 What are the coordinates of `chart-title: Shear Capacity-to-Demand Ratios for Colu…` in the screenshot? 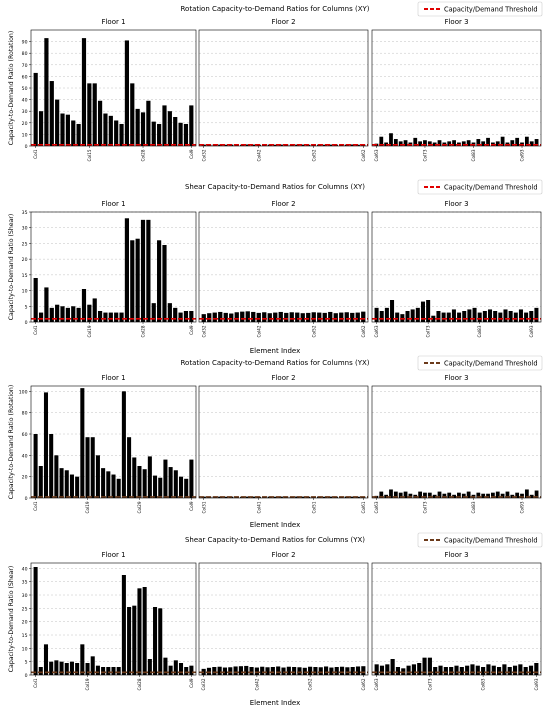 It's located at (275, 540).